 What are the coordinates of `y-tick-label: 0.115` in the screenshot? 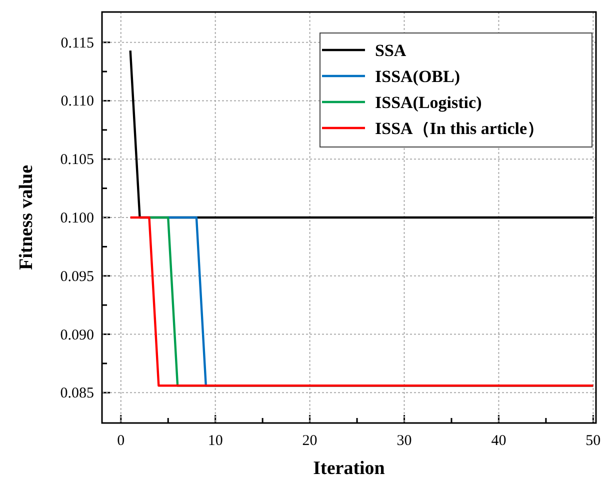 It's located at (77, 43).